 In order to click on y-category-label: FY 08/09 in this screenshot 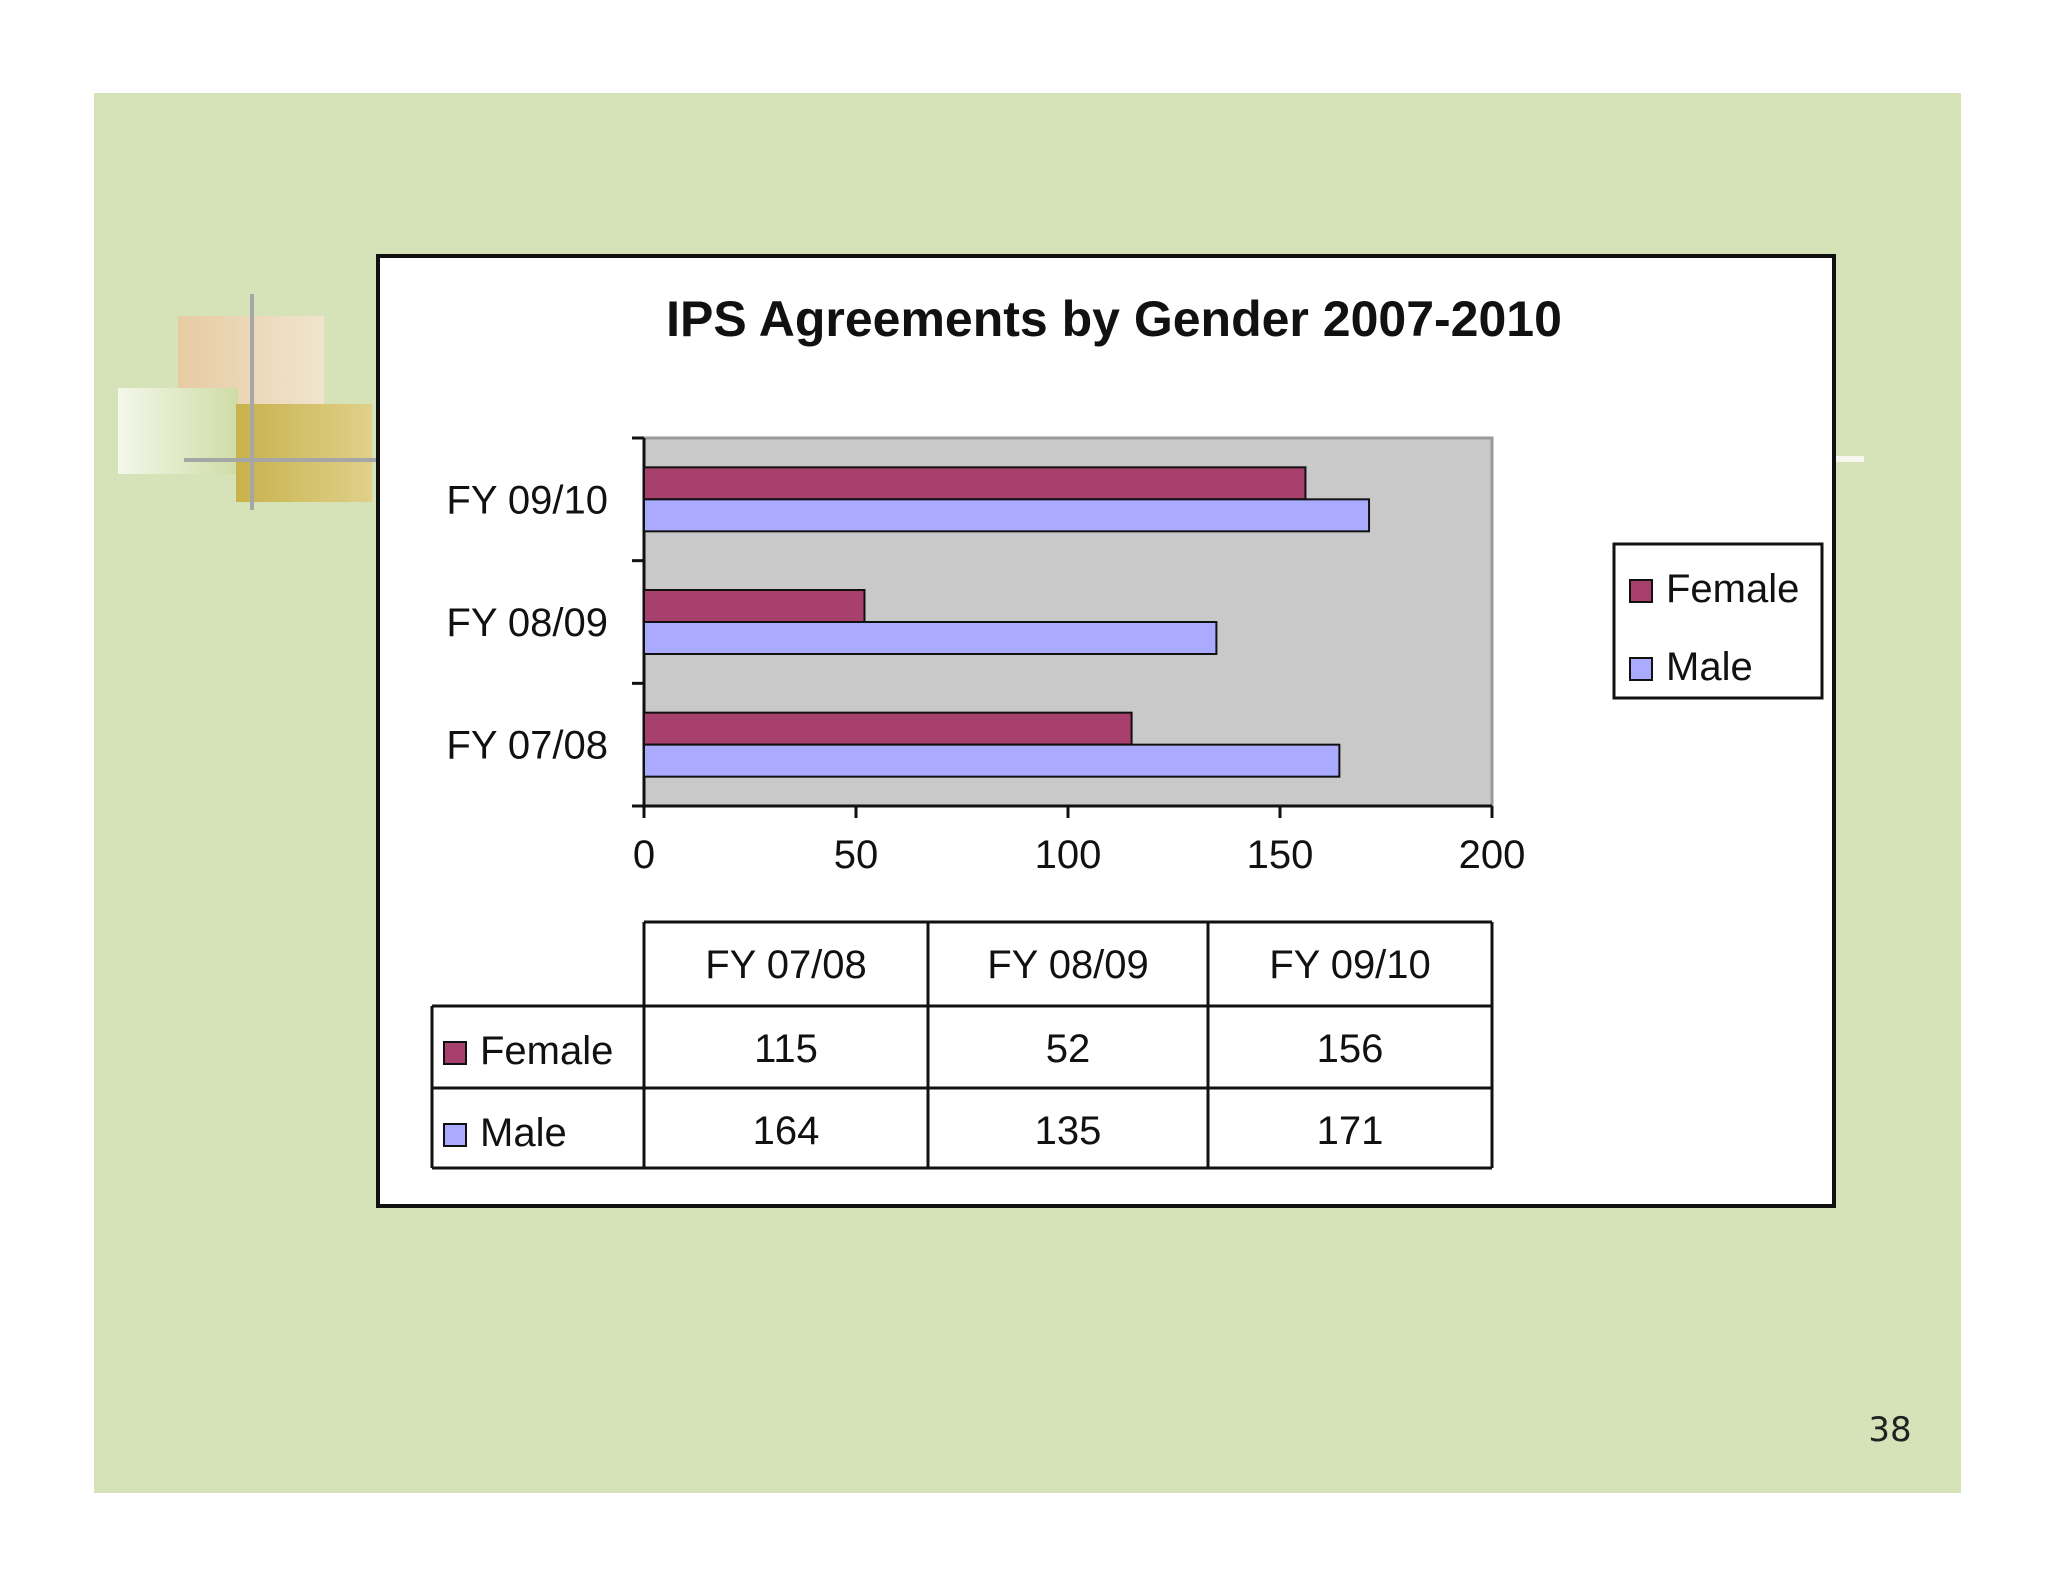, I will do `click(527, 623)`.